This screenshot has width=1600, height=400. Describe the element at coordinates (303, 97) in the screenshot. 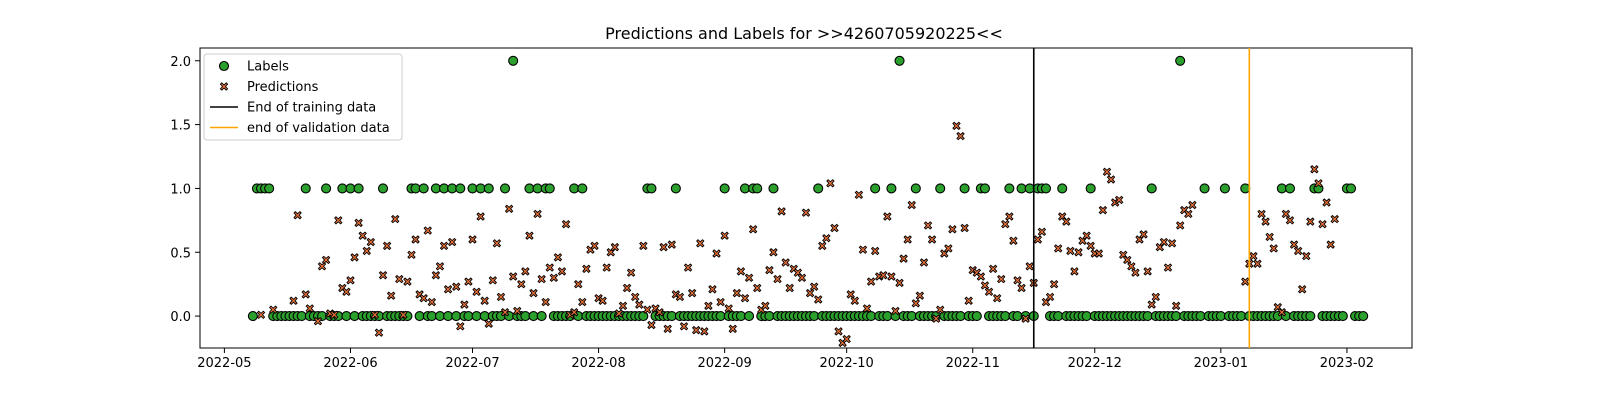

I see `legend-box` at that location.